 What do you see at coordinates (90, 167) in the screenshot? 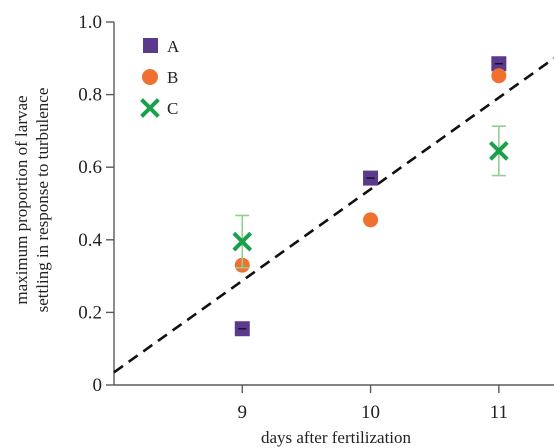
I see `y-tick-label: 0.6` at bounding box center [90, 167].